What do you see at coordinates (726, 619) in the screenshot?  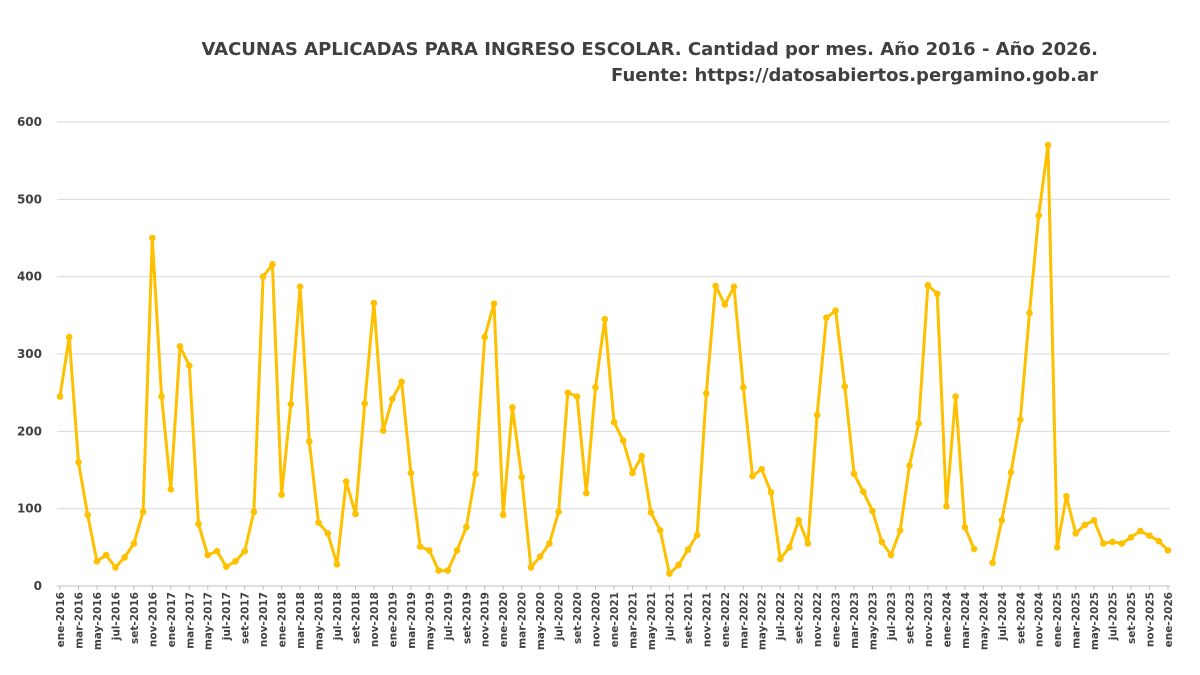 I see `x-tick-label: ene-2022` at bounding box center [726, 619].